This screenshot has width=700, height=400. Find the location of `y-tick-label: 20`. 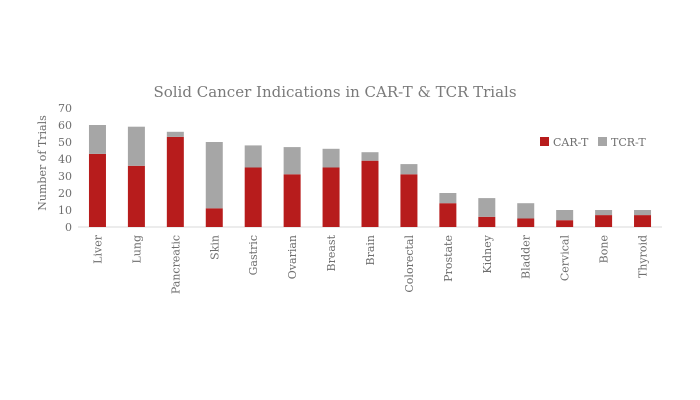

y-tick-label: 20 is located at coordinates (65, 193).